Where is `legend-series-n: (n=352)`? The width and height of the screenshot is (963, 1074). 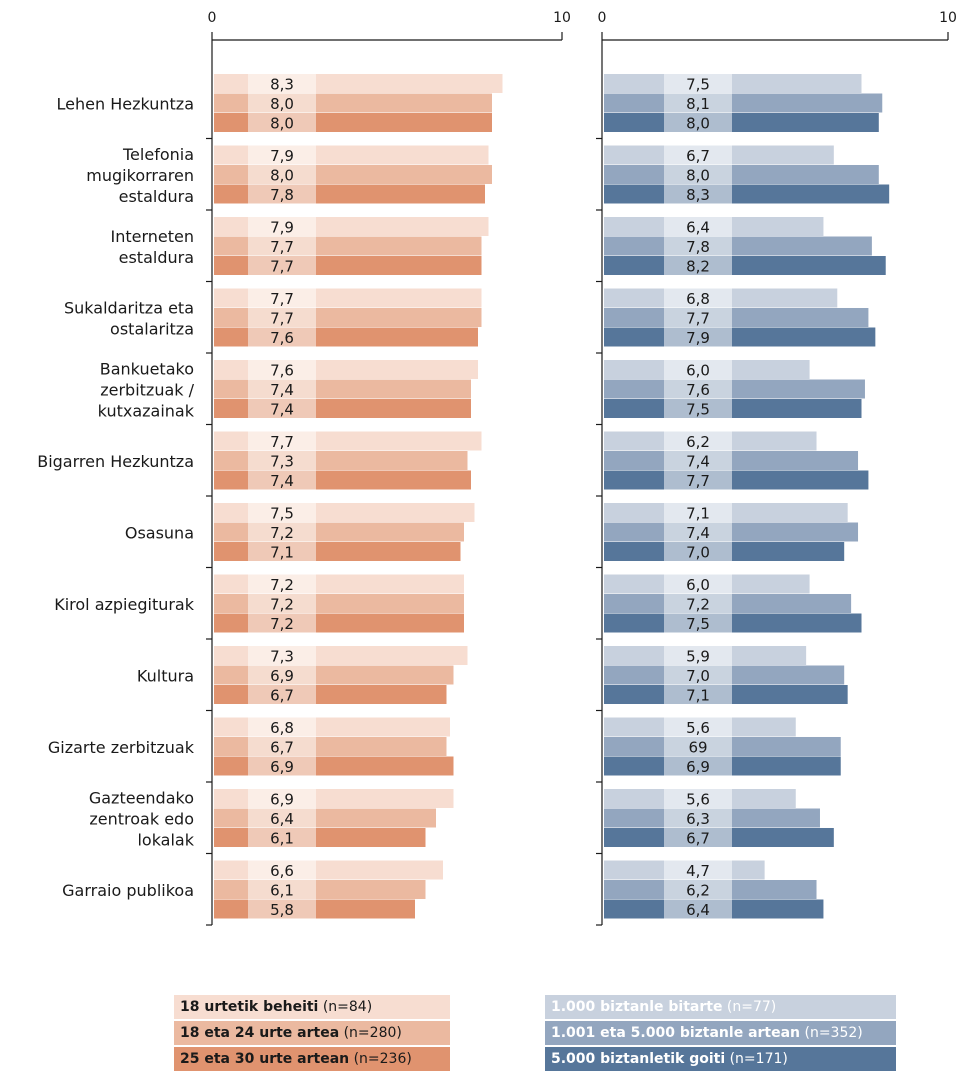
legend-series-n: (n=352) is located at coordinates (833, 1033).